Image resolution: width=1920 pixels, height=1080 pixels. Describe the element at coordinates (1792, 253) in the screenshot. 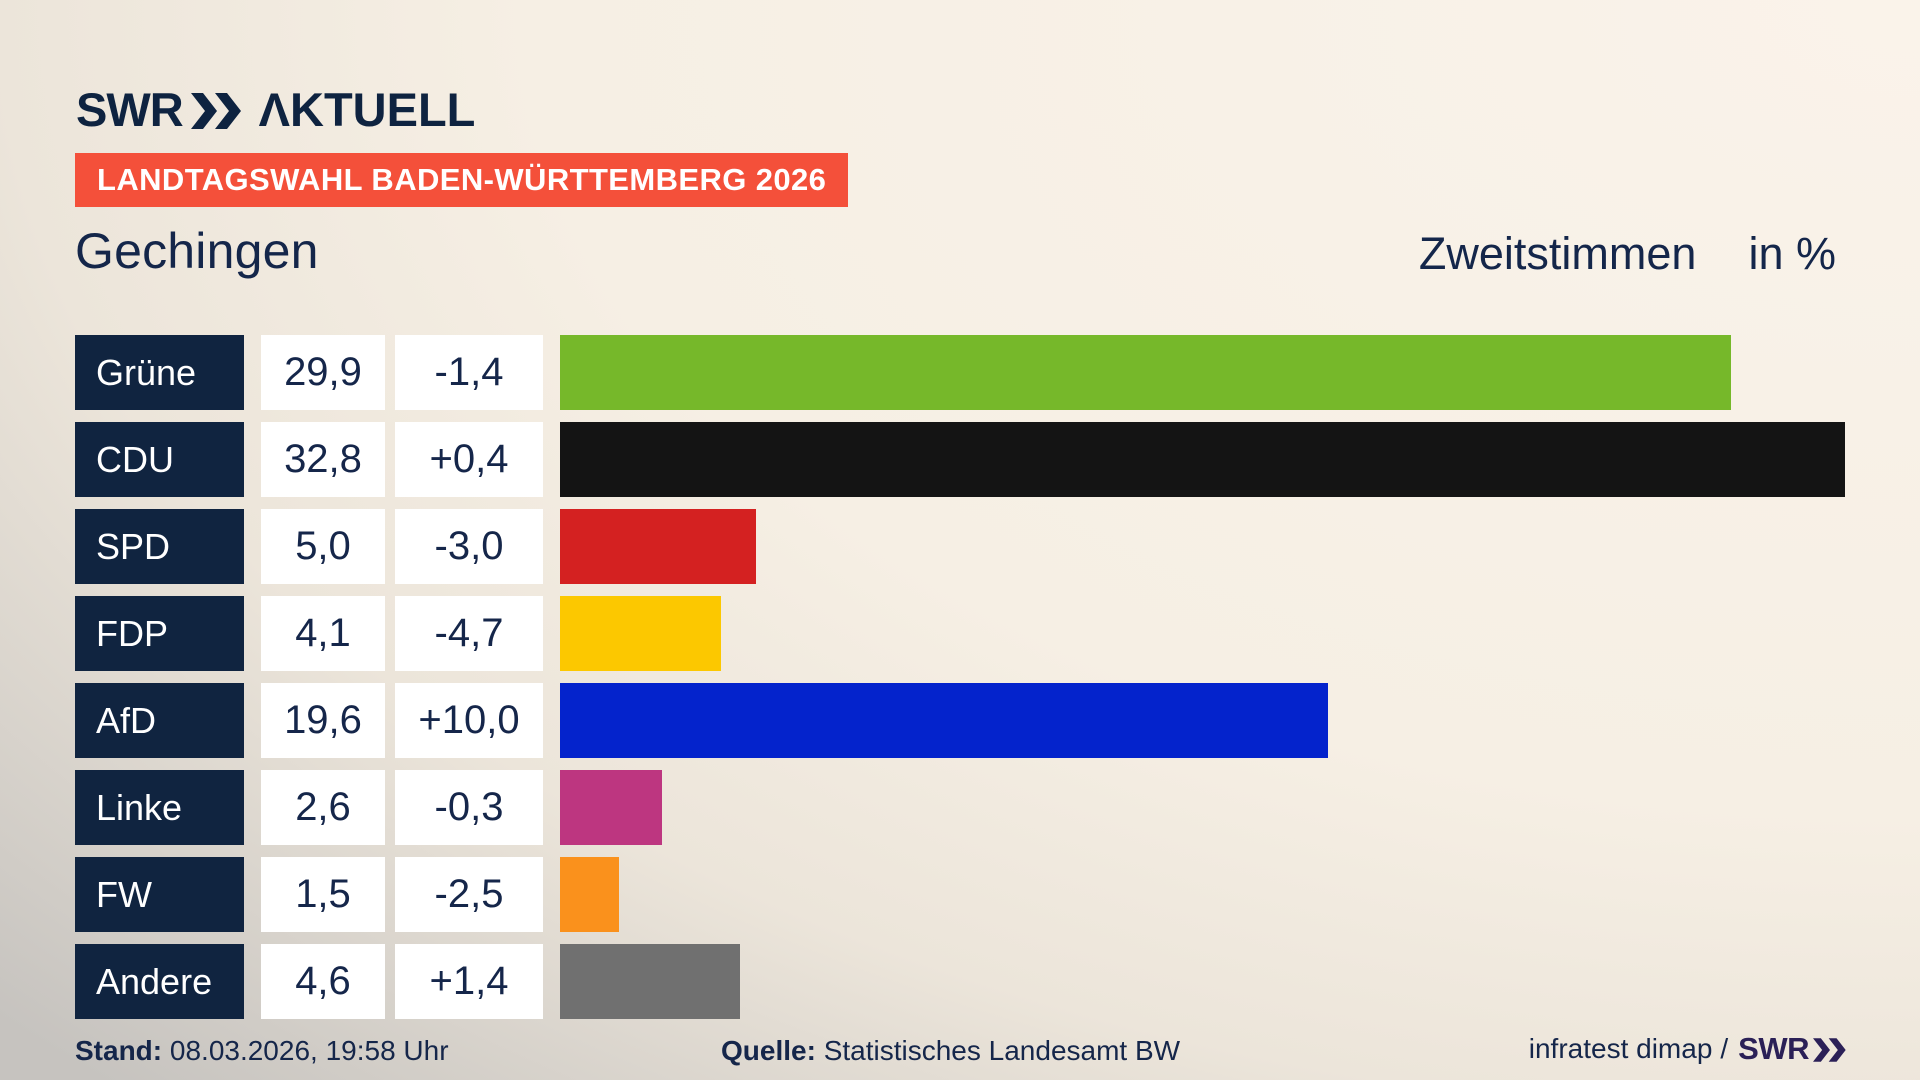

I see `unit-label: in %` at that location.